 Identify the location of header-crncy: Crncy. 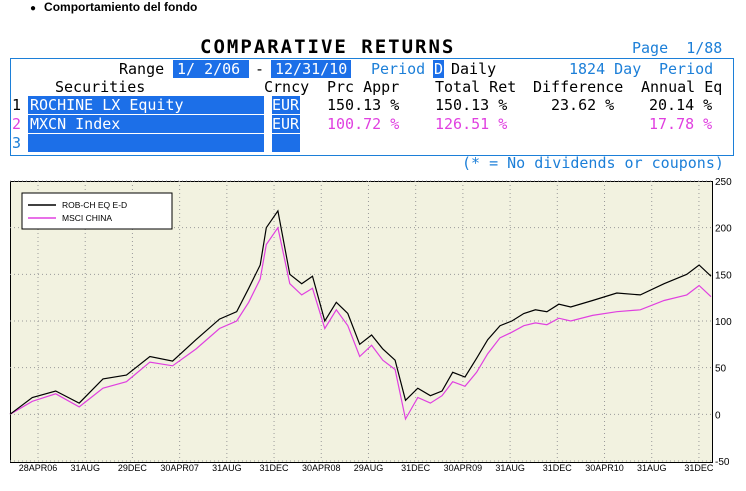
(287, 87).